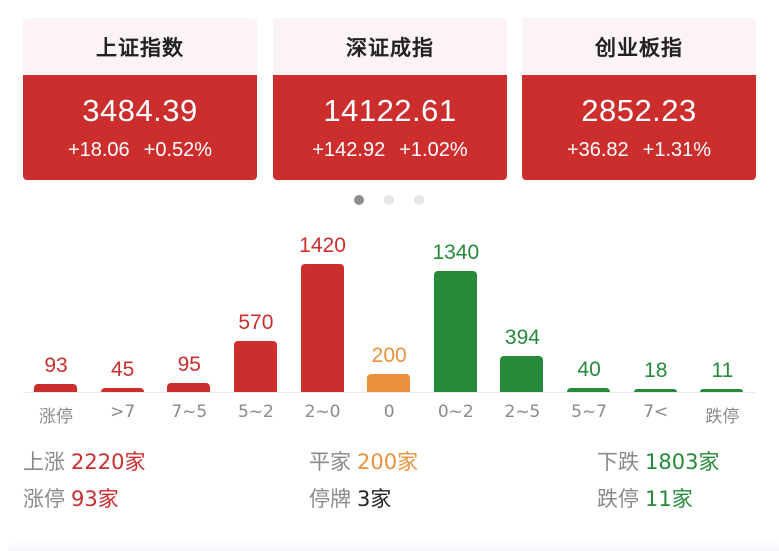 This screenshot has width=779, height=551. I want to click on next-section-edge, so click(393, 545).